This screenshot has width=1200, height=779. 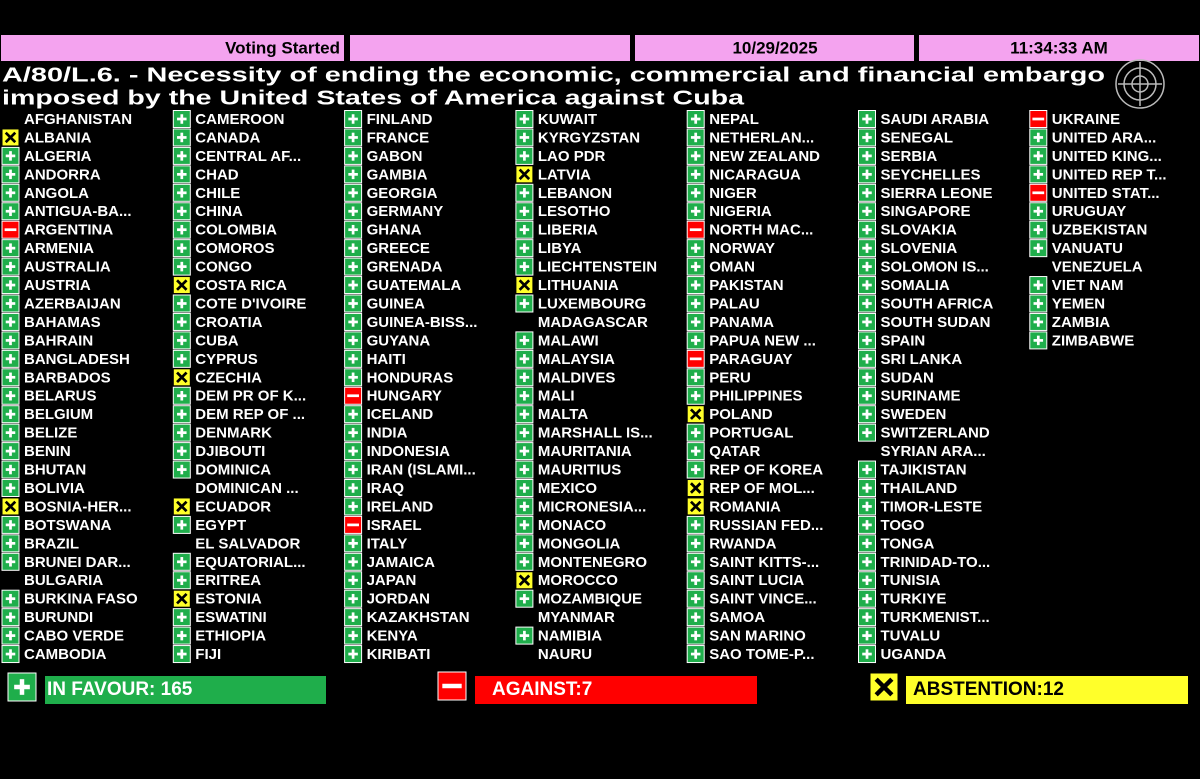 I want to click on country-name: SEYCHELLES, so click(x=931, y=174).